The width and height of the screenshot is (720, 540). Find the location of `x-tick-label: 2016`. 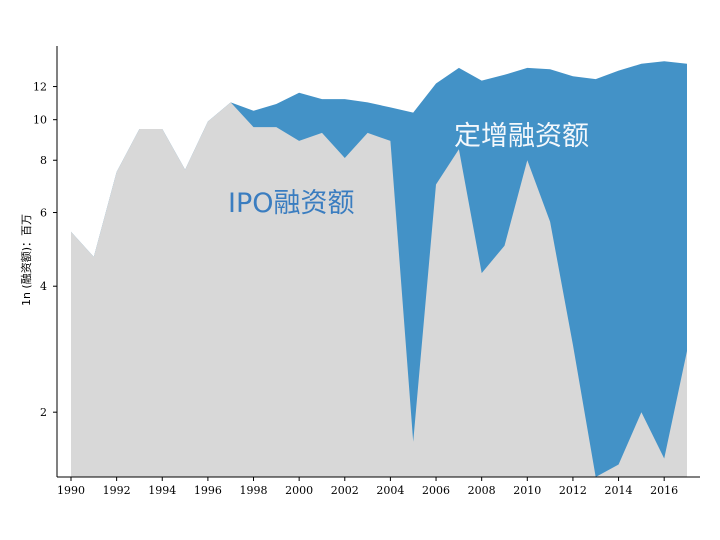

x-tick-label: 2016 is located at coordinates (664, 490).